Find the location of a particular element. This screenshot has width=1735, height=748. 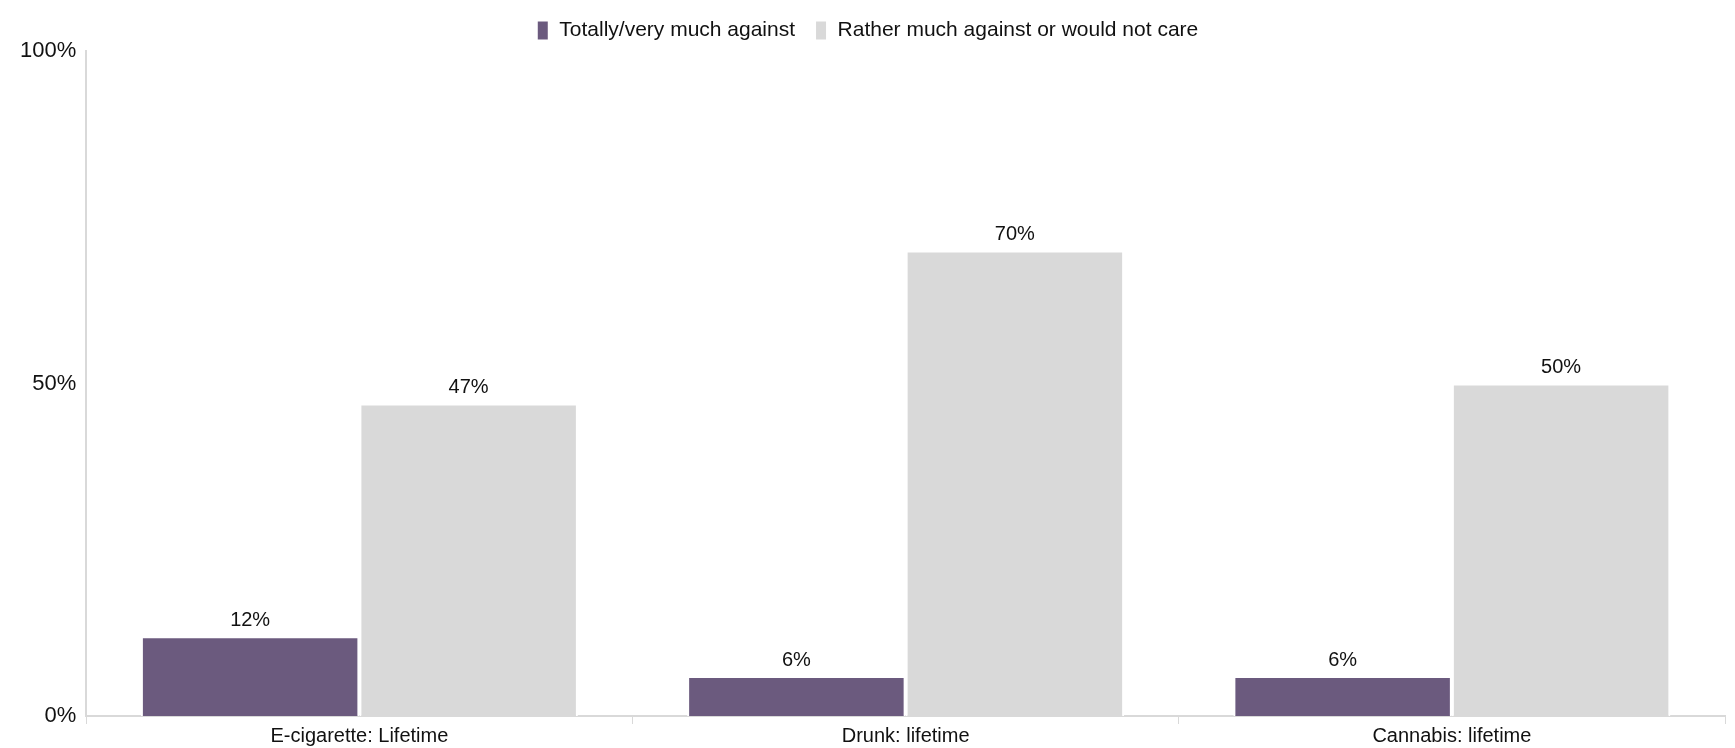

legend-label: Rather much against or would not care is located at coordinates (1018, 29).